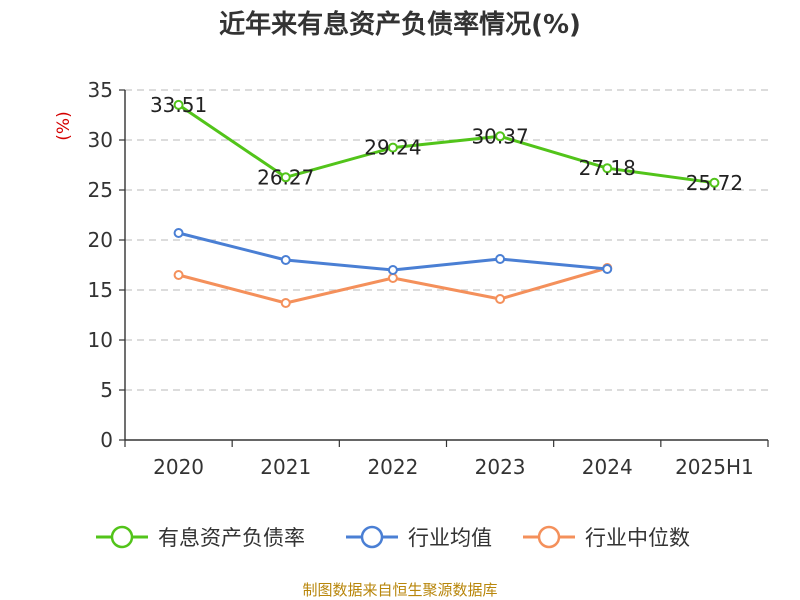  I want to click on x-tick-label: 2020, so click(178, 467).